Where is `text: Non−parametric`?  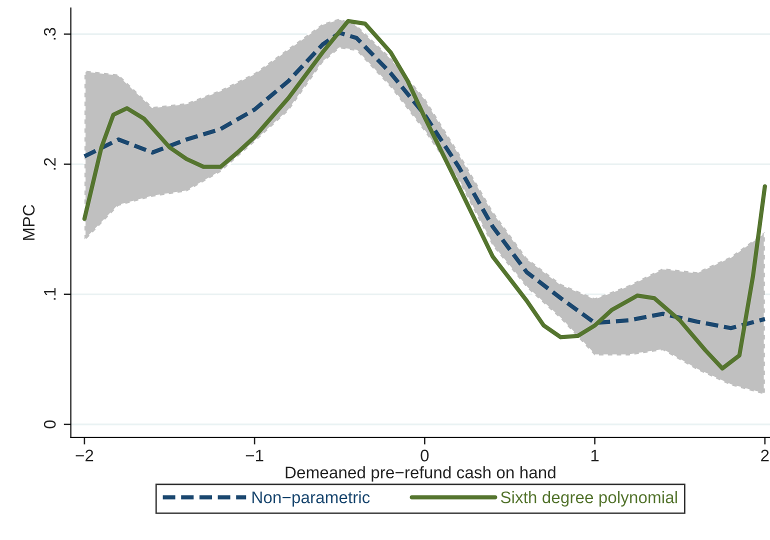
text: Non−parametric is located at coordinates (311, 499).